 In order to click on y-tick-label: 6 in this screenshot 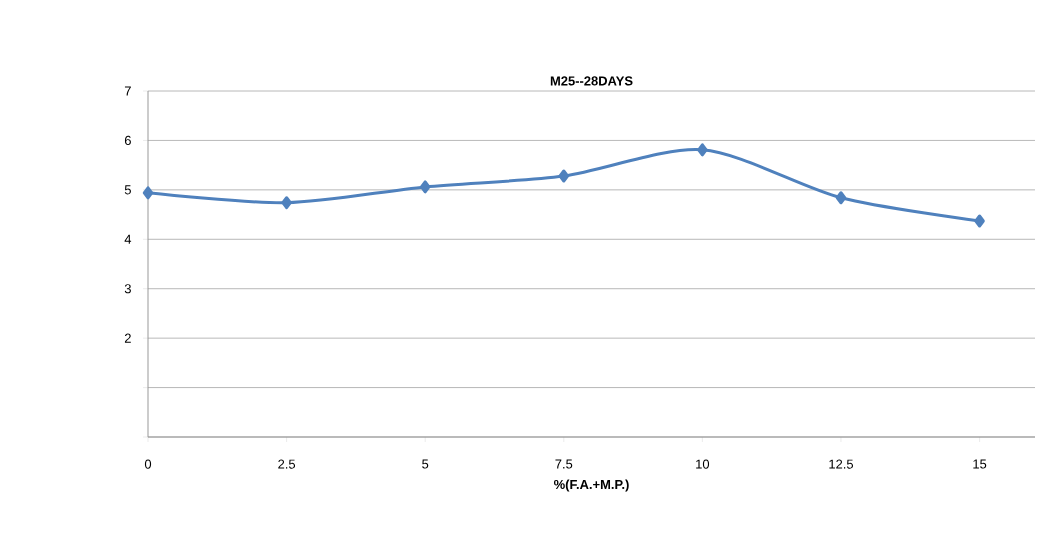, I will do `click(127, 140)`.